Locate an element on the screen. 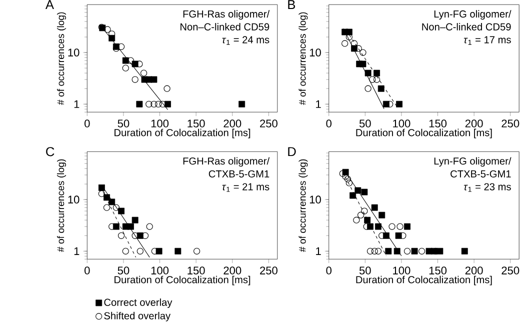  annotation: τ$_{1}$ = 21 ms is located at coordinates (246, 187).